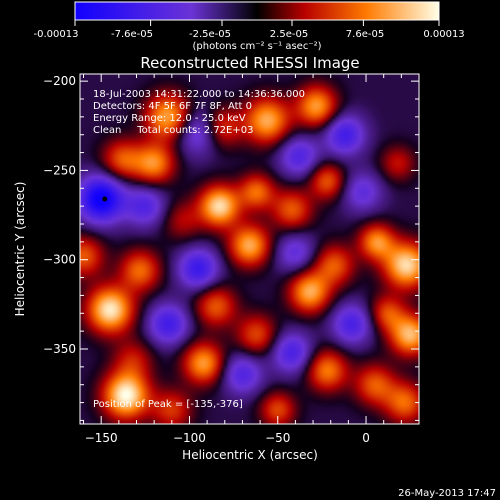 The height and width of the screenshot is (500, 500). I want to click on colorbar-tick-label: -2.5e-05, so click(210, 34).